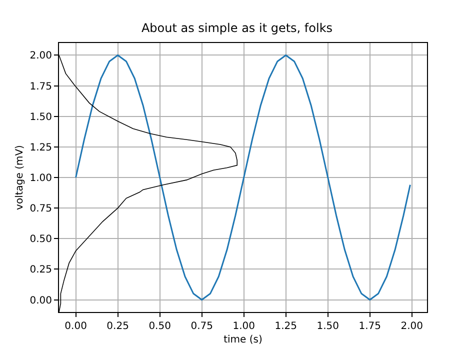 The image size is (474, 355). What do you see at coordinates (159, 326) in the screenshot?
I see `x-tick-label: 0.50` at bounding box center [159, 326].